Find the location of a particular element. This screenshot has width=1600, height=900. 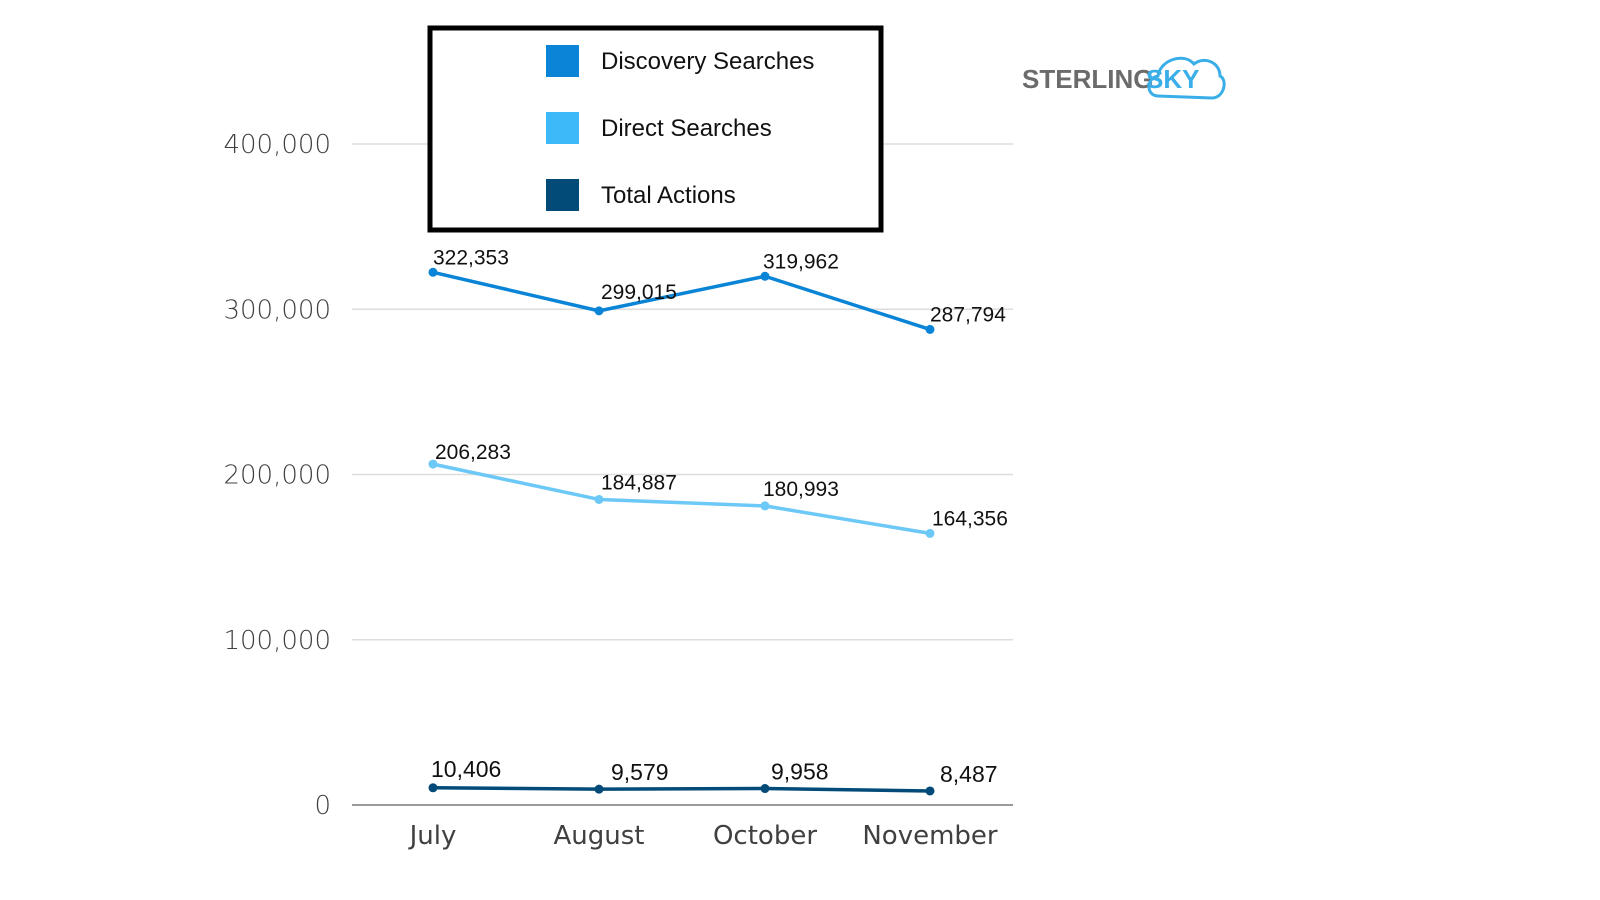

data-label: 180,993 is located at coordinates (801, 489).